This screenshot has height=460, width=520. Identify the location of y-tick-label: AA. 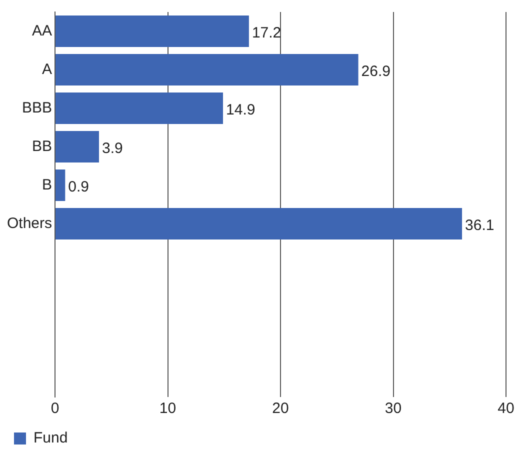
(42, 31).